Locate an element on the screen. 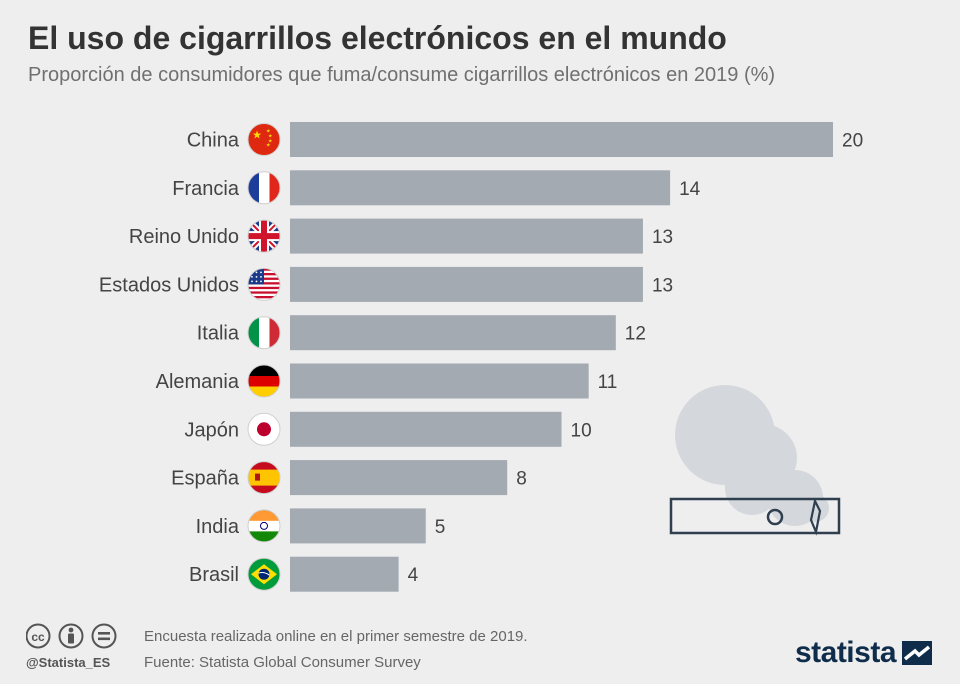 This screenshot has width=960, height=684. china-flag-icon: ★ ★★★★ is located at coordinates (264, 139).